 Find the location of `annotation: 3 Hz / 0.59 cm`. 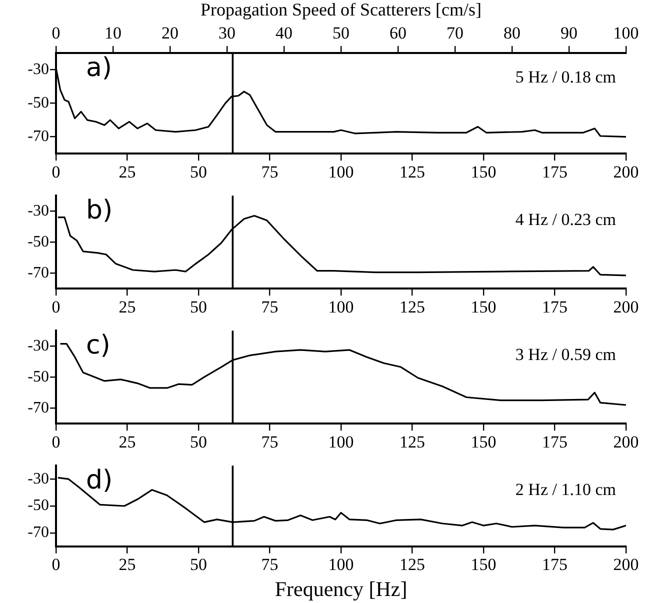

annotation: 3 Hz / 0.59 cm is located at coordinates (565, 354).